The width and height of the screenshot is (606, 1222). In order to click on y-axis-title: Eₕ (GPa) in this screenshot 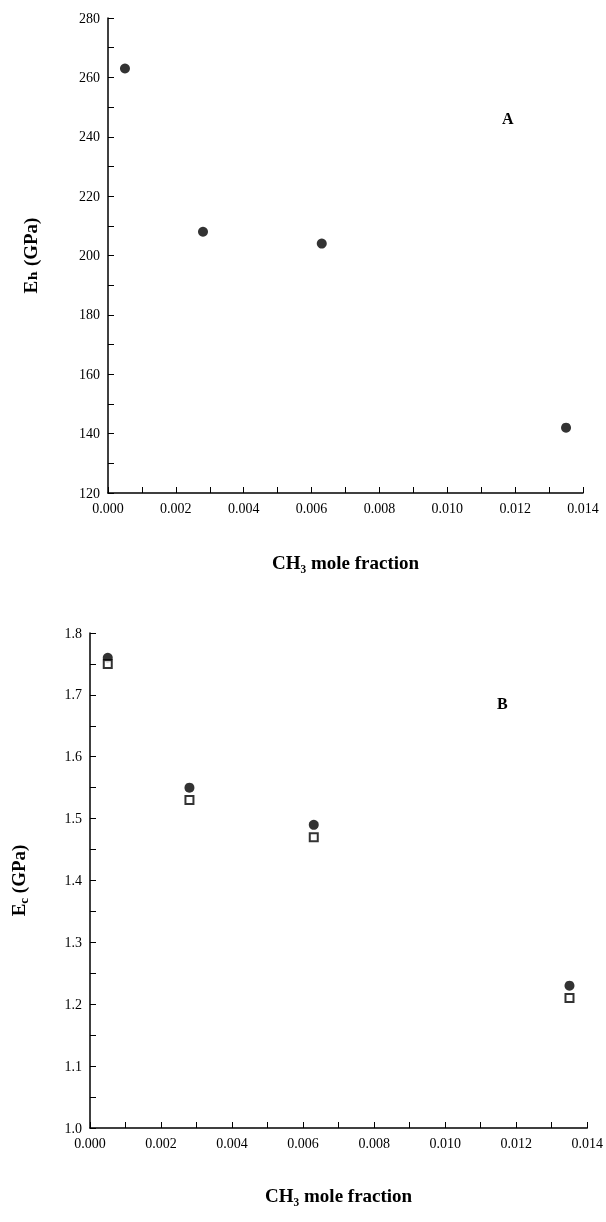, I will do `click(31, 255)`.